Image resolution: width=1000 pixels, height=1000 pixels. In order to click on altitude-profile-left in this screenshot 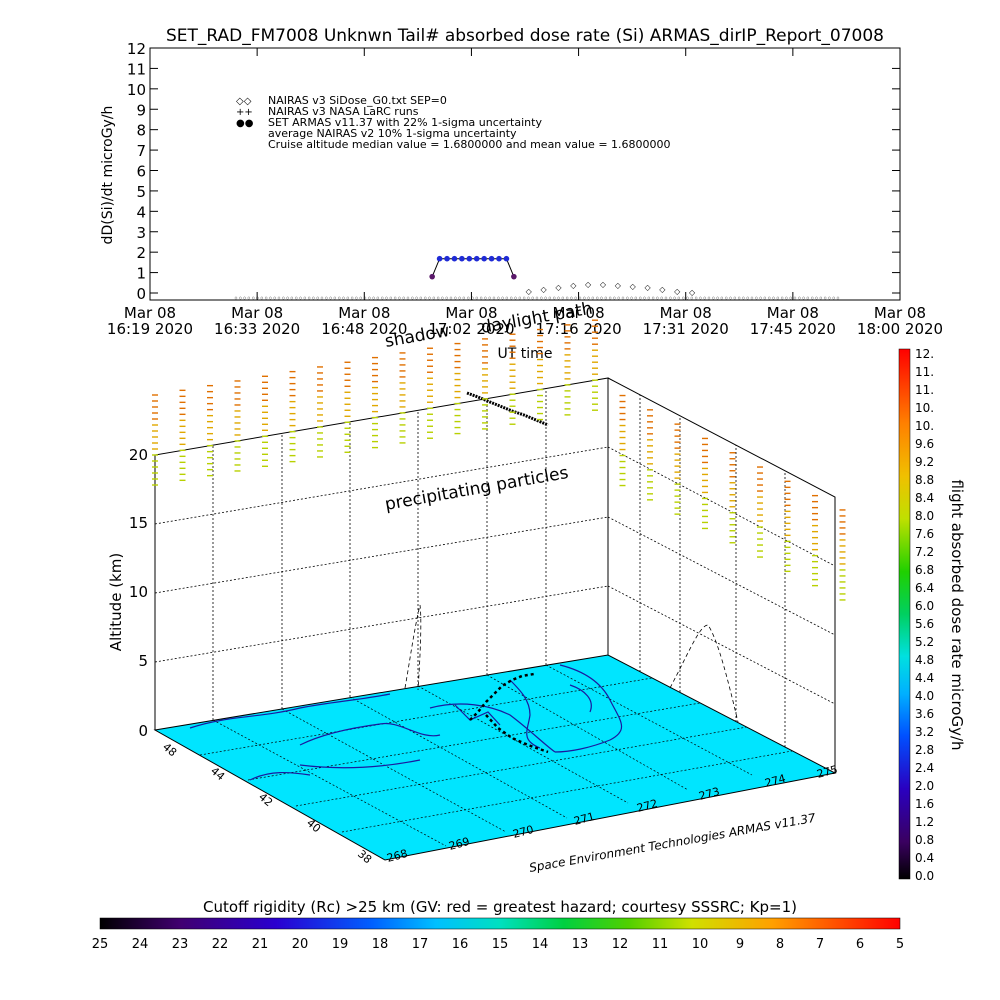, I will do `click(413, 647)`.